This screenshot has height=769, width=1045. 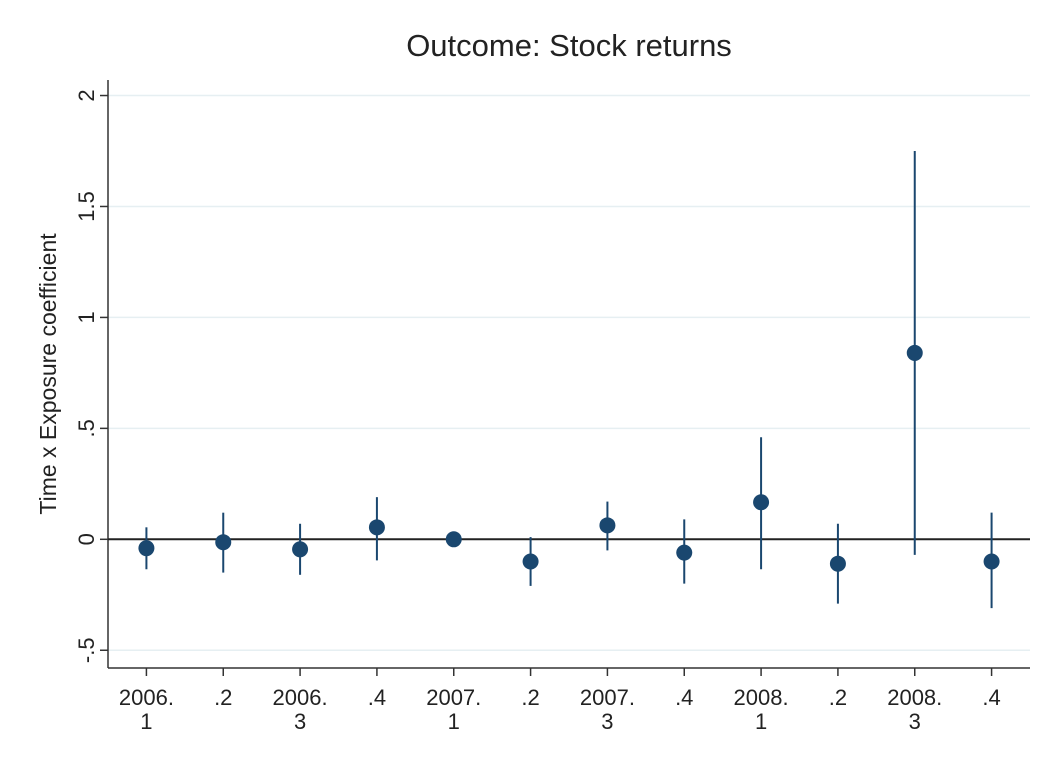 I want to click on x-tick-label: 2007. 1, so click(x=454, y=709).